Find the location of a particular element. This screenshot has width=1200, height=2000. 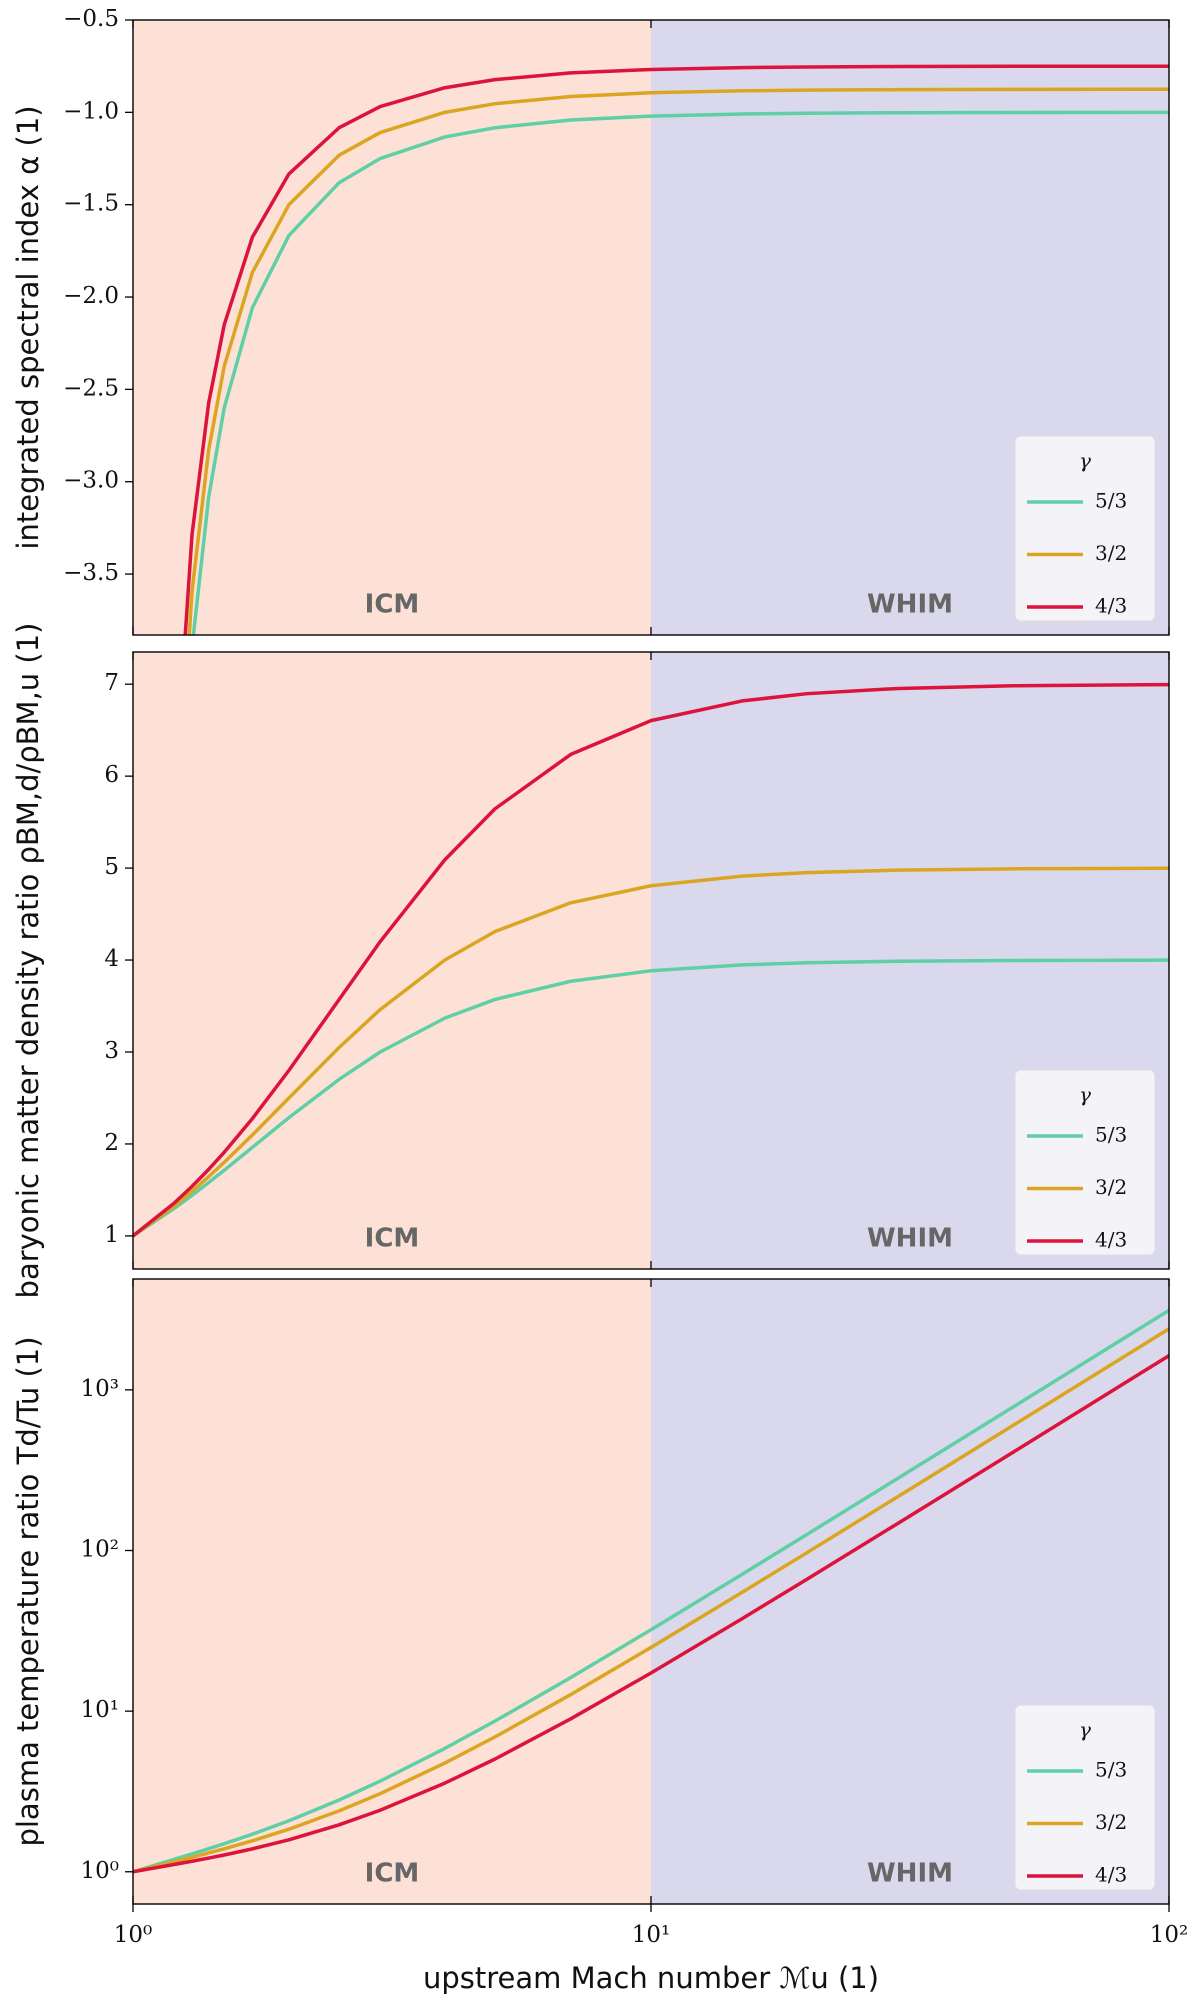

y-tick-label: −0.5 is located at coordinates (91, 19).